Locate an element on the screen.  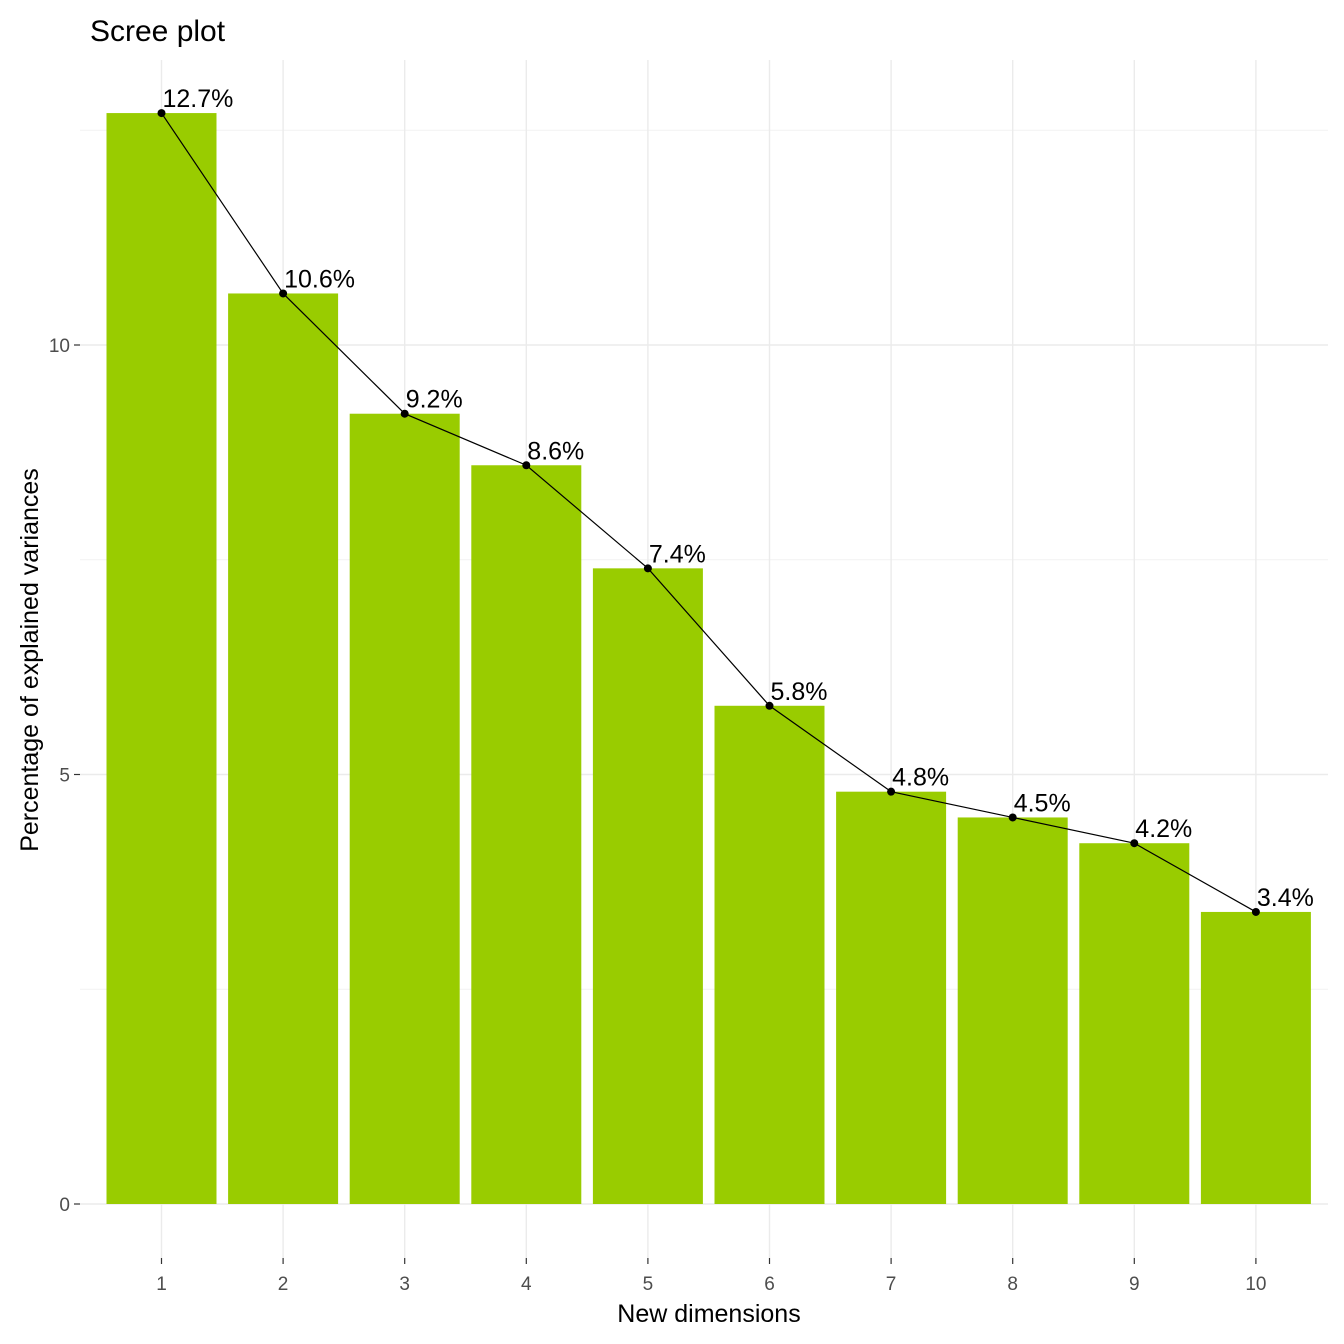
data-label-dim-3: 9.2% is located at coordinates (434, 400).